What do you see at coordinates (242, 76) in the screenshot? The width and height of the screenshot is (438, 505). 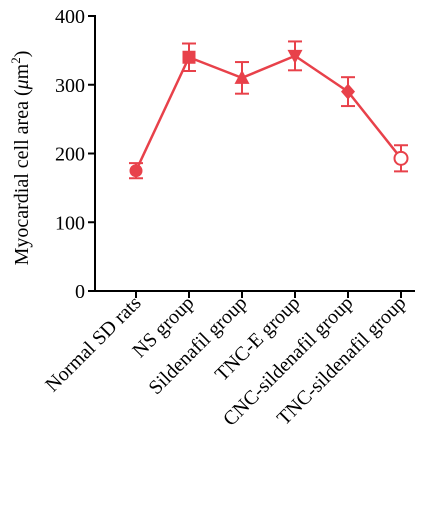 I see `data-point-triangle-up` at bounding box center [242, 76].